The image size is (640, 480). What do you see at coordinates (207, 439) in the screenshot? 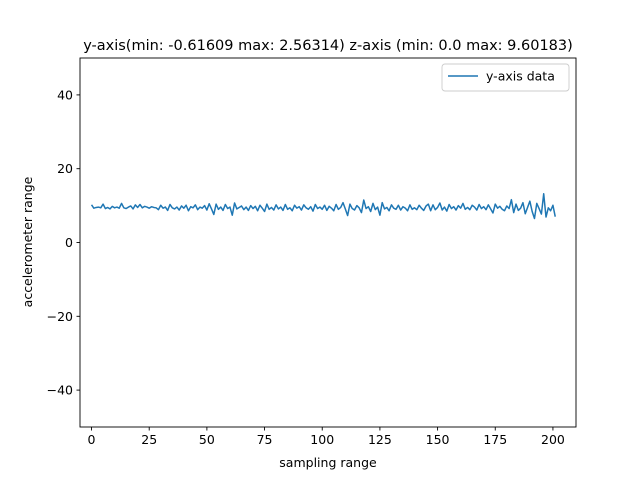
I see `x-tick-label: 50` at bounding box center [207, 439].